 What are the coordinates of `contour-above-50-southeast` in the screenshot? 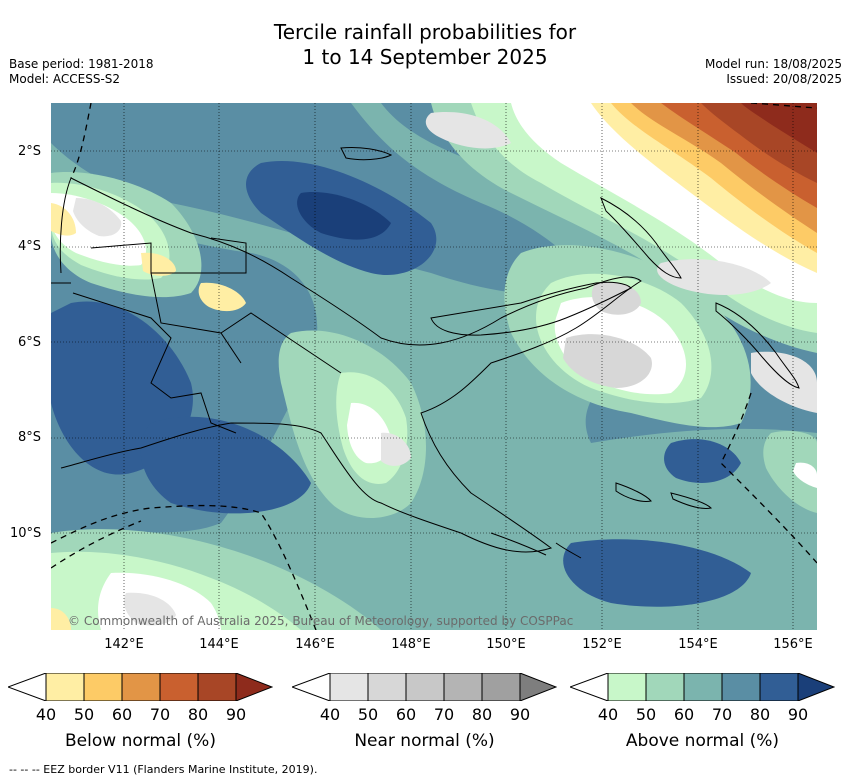 It's located at (790, 472).